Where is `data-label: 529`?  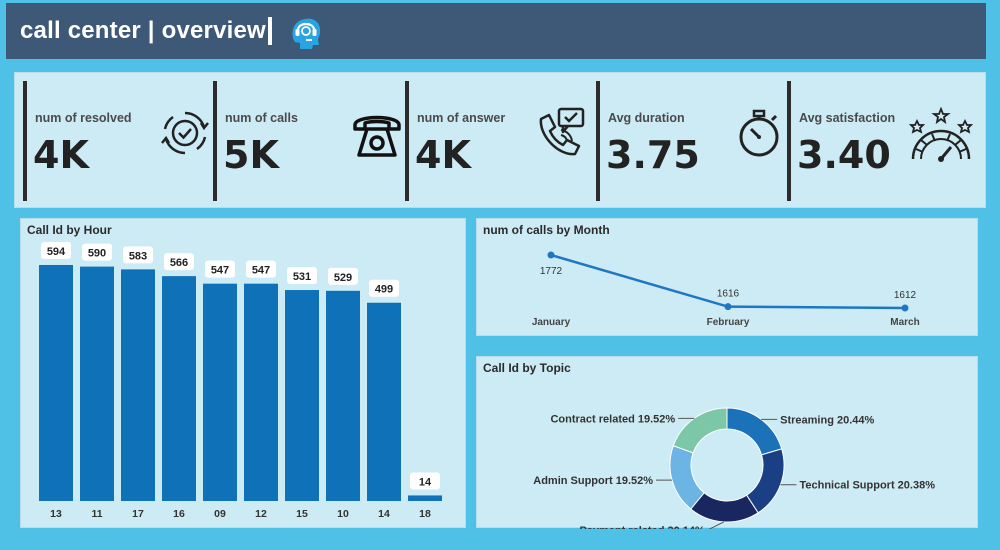
data-label: 529 is located at coordinates (343, 278).